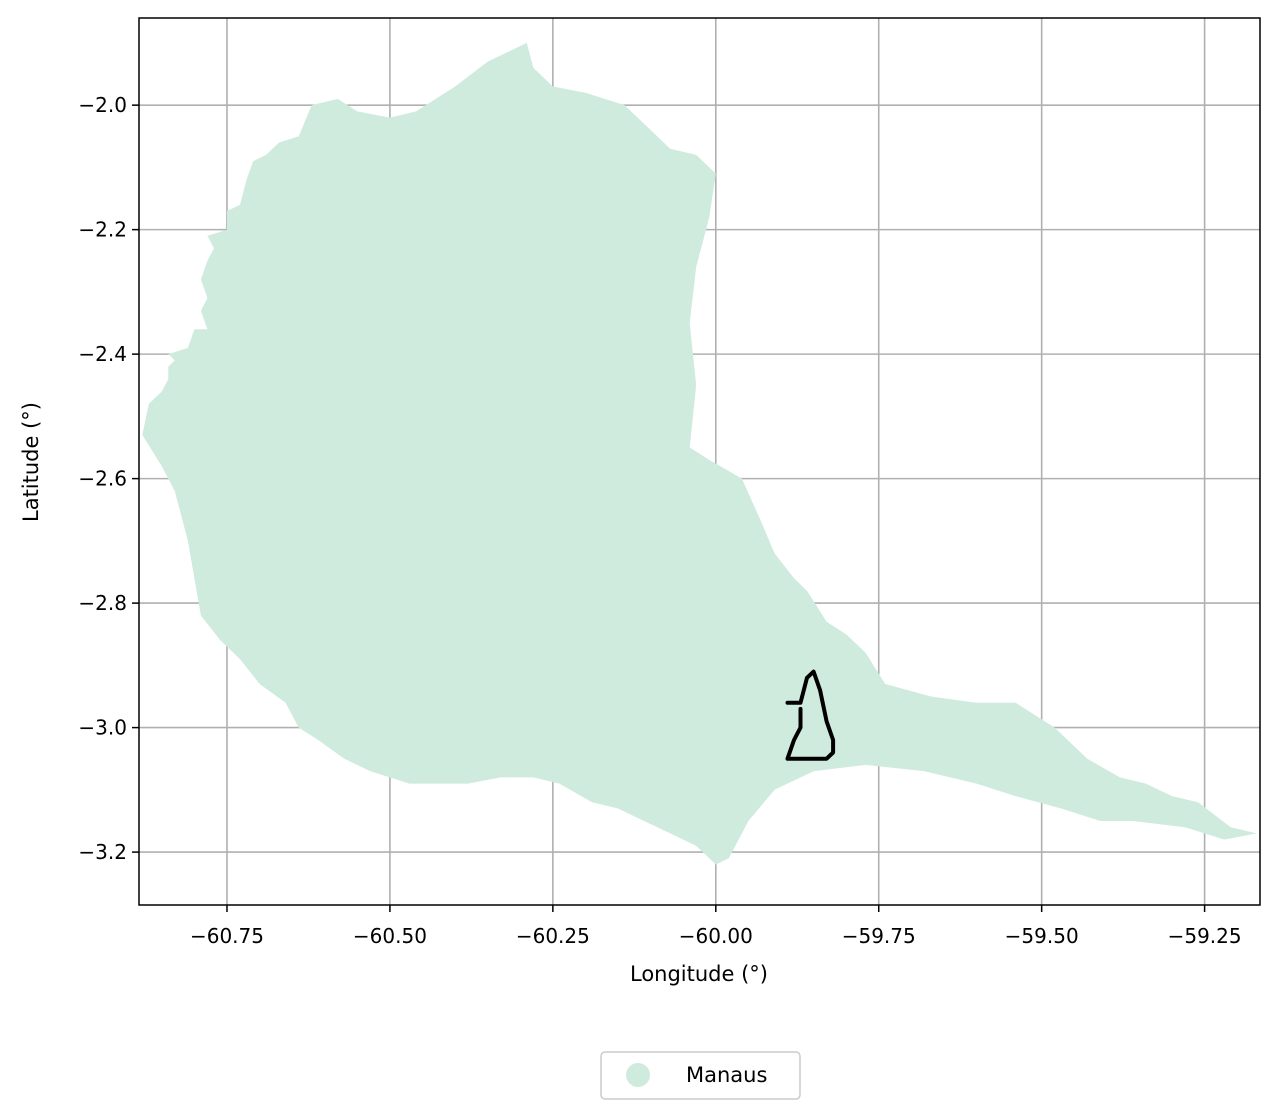  Describe the element at coordinates (31, 462) in the screenshot. I see `y-axis-label: Latitude (°)` at that location.